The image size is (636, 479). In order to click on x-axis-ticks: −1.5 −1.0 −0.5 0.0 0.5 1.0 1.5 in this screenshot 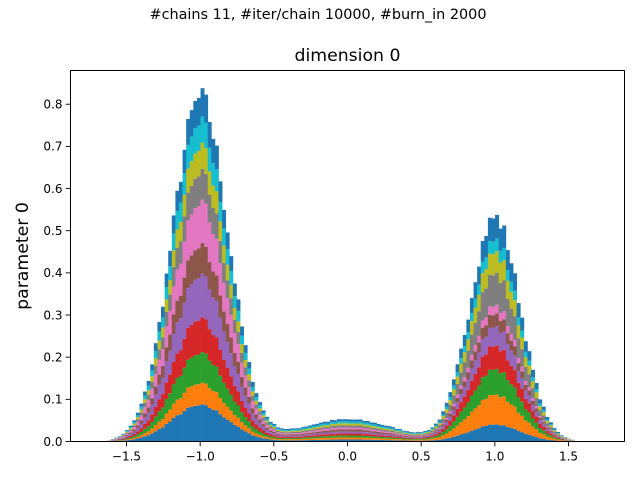, I will do `click(345, 452)`.